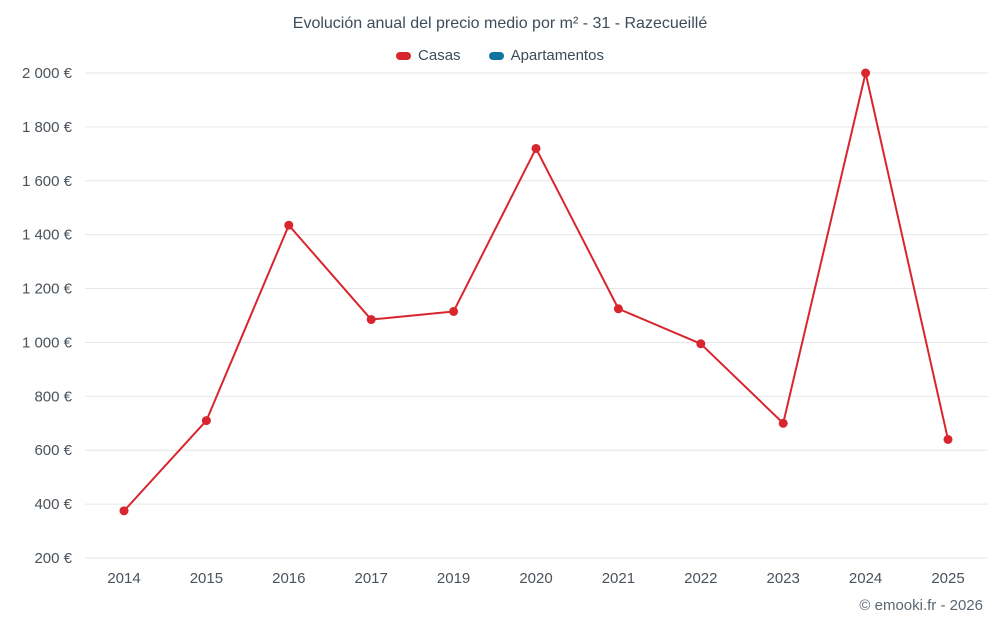 Image resolution: width=1000 pixels, height=625 pixels. Describe the element at coordinates (453, 578) in the screenshot. I see `x-tick-label: 2019` at that location.